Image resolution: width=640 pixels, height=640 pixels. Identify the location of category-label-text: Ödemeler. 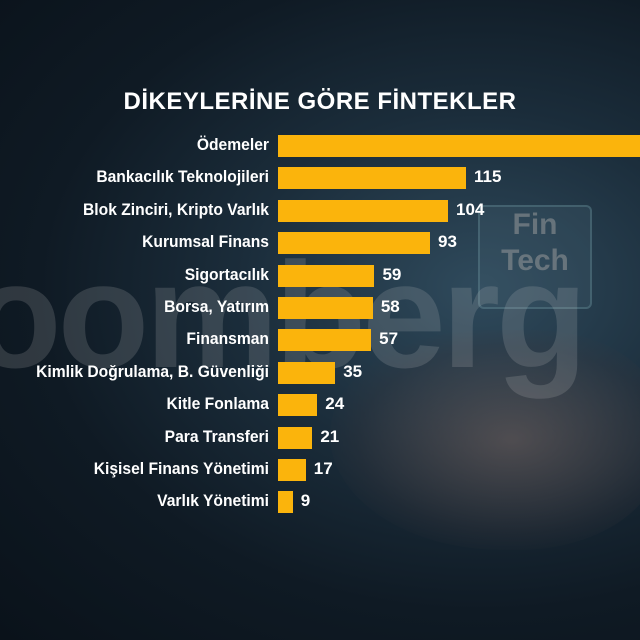
(232, 144).